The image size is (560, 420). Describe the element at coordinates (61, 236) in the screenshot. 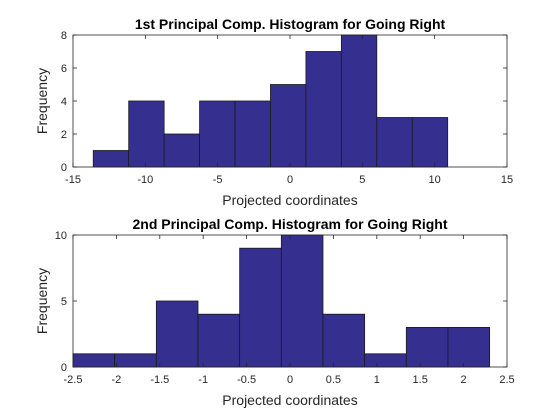

I see `bottom-y-tick-label-2: 10` at that location.